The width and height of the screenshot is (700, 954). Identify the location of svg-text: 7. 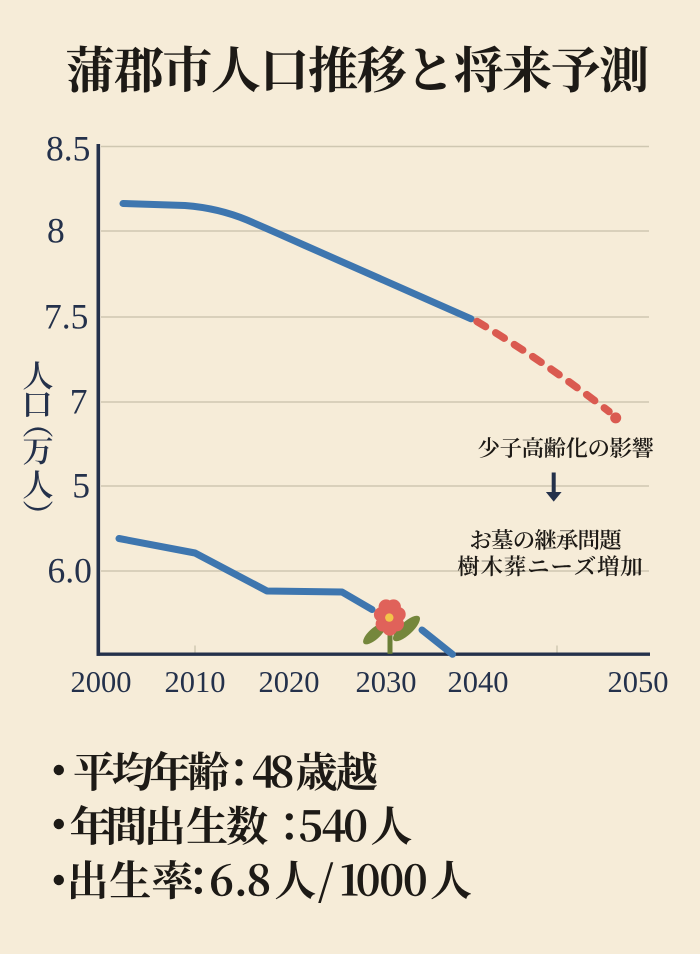
(79, 402).